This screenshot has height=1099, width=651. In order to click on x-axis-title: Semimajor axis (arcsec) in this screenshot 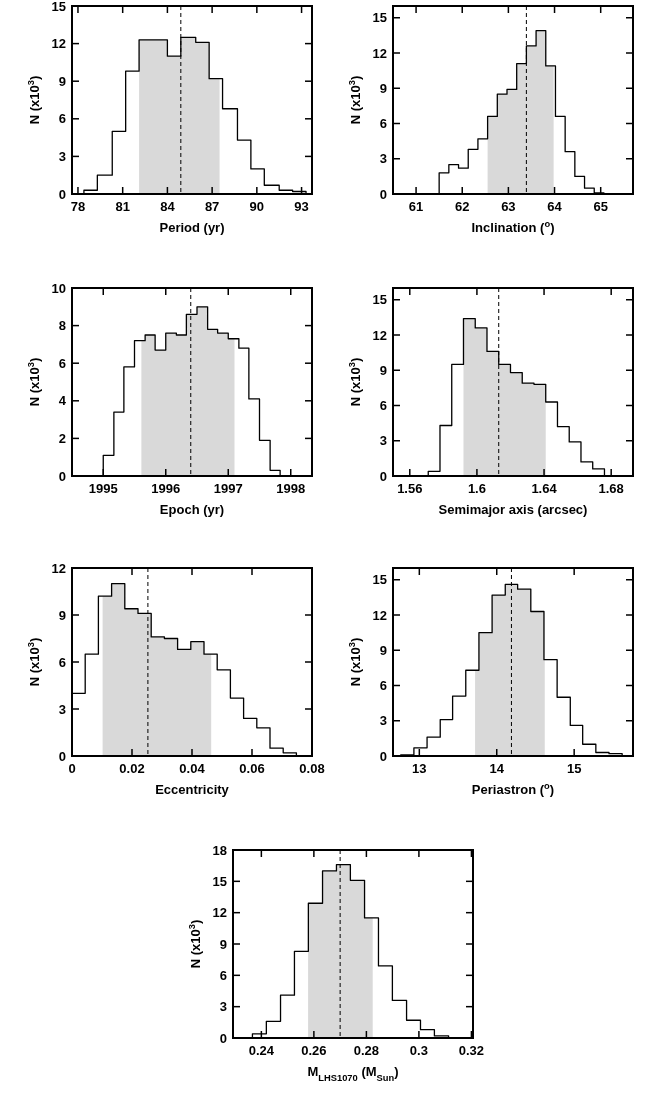, I will do `click(513, 509)`.